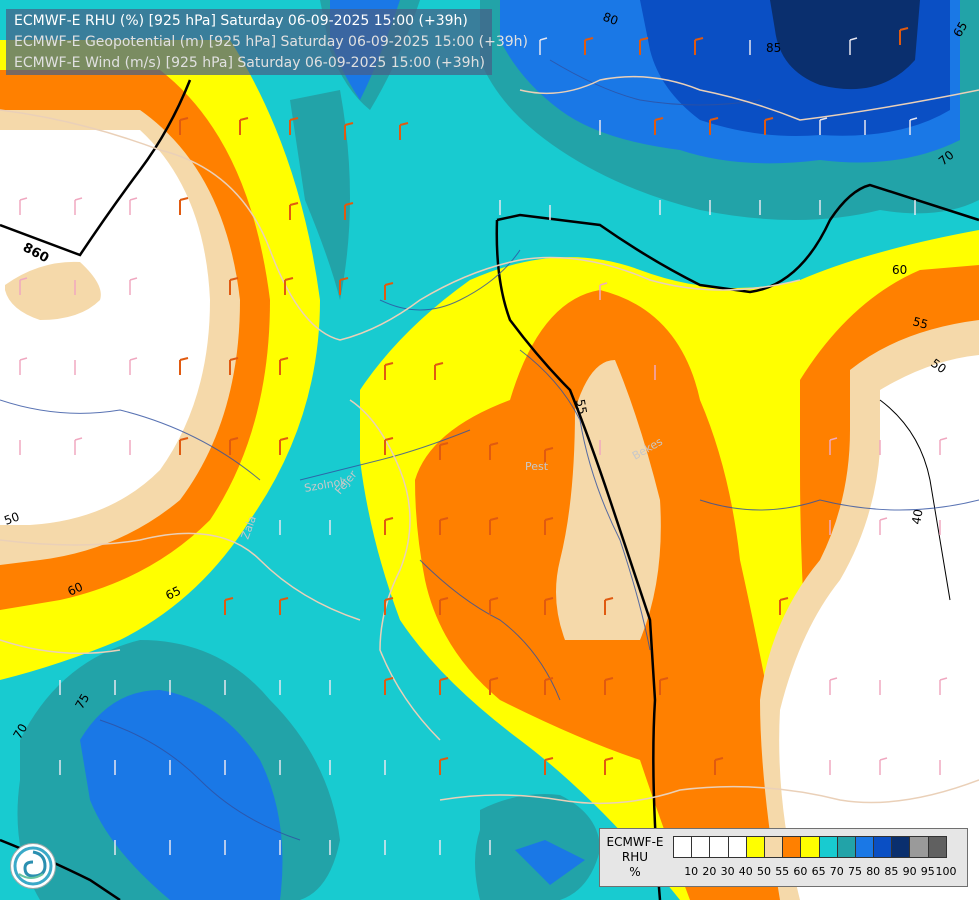 This screenshot has width=979, height=900. I want to click on place-label-pest: Pest, so click(537, 466).